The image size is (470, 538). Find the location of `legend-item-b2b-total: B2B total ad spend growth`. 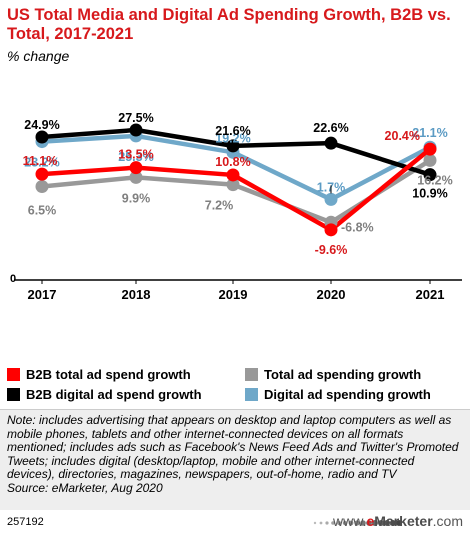

legend-item-b2b-total: B2B total ad spend growth is located at coordinates (99, 374).